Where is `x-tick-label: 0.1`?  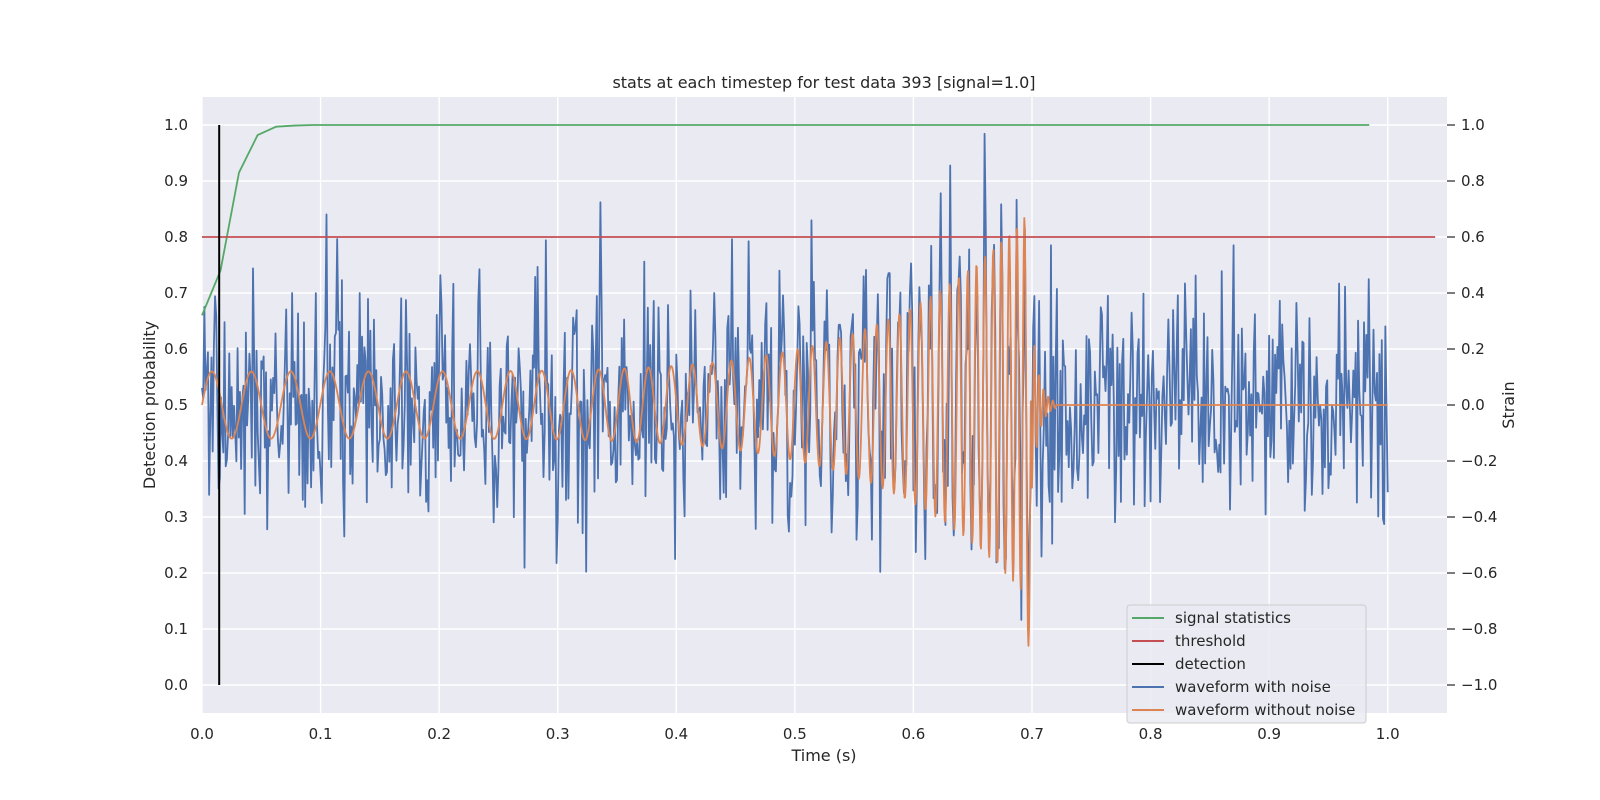
x-tick-label: 0.1 is located at coordinates (321, 734).